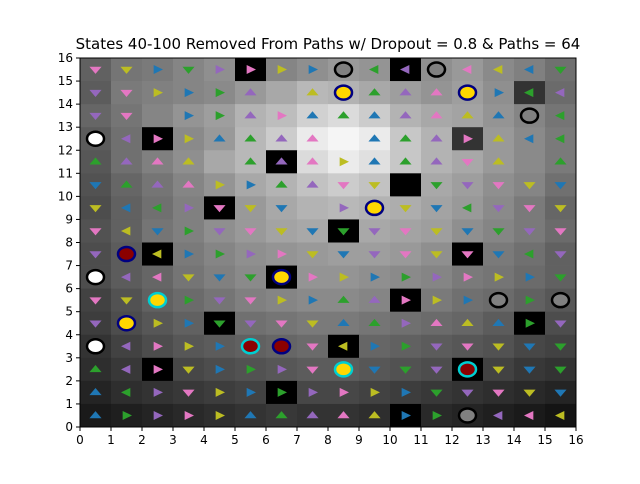 Image resolution: width=640 pixels, height=484 pixels. What do you see at coordinates (69, 427) in the screenshot?
I see `y-tick-label: 0` at bounding box center [69, 427].